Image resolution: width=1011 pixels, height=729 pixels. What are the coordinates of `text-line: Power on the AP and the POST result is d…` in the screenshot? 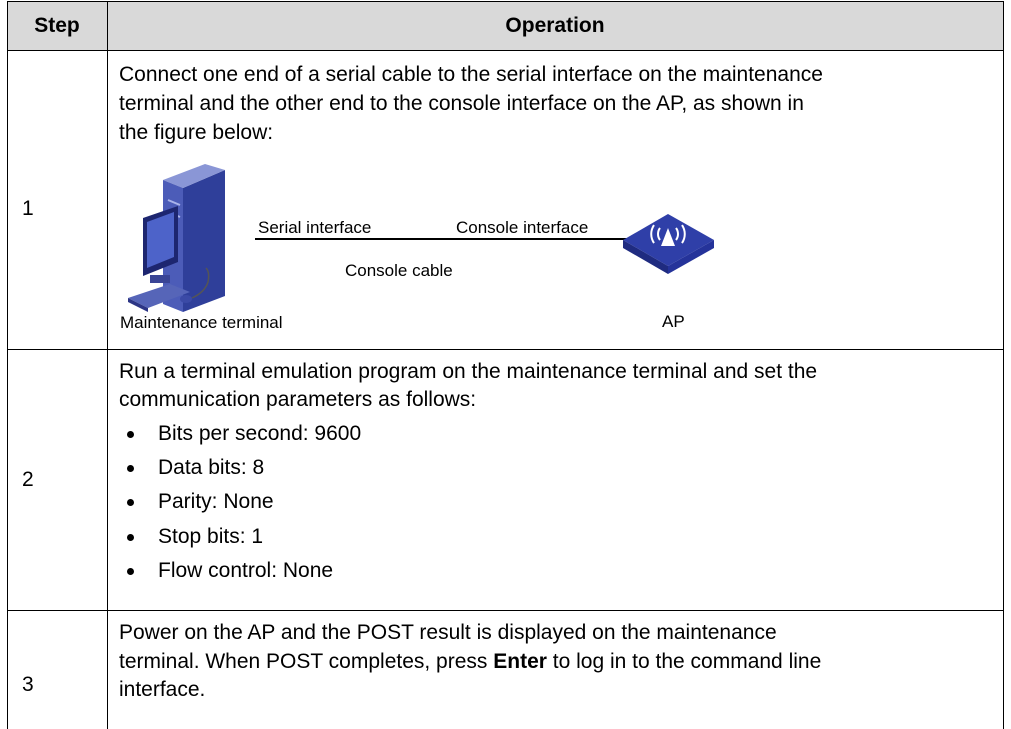 It's located at (448, 632).